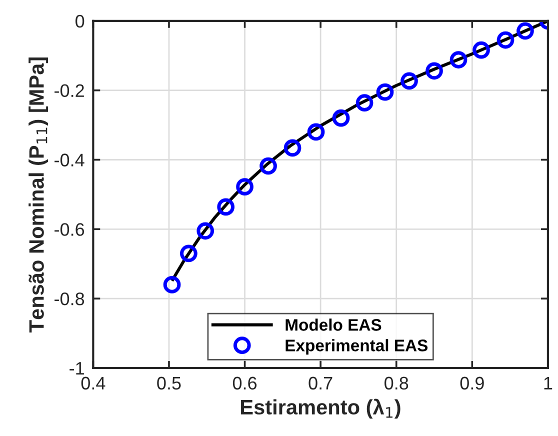 The image size is (558, 436). What do you see at coordinates (69, 160) in the screenshot?
I see `y-tick-label: -0.4` at bounding box center [69, 160].